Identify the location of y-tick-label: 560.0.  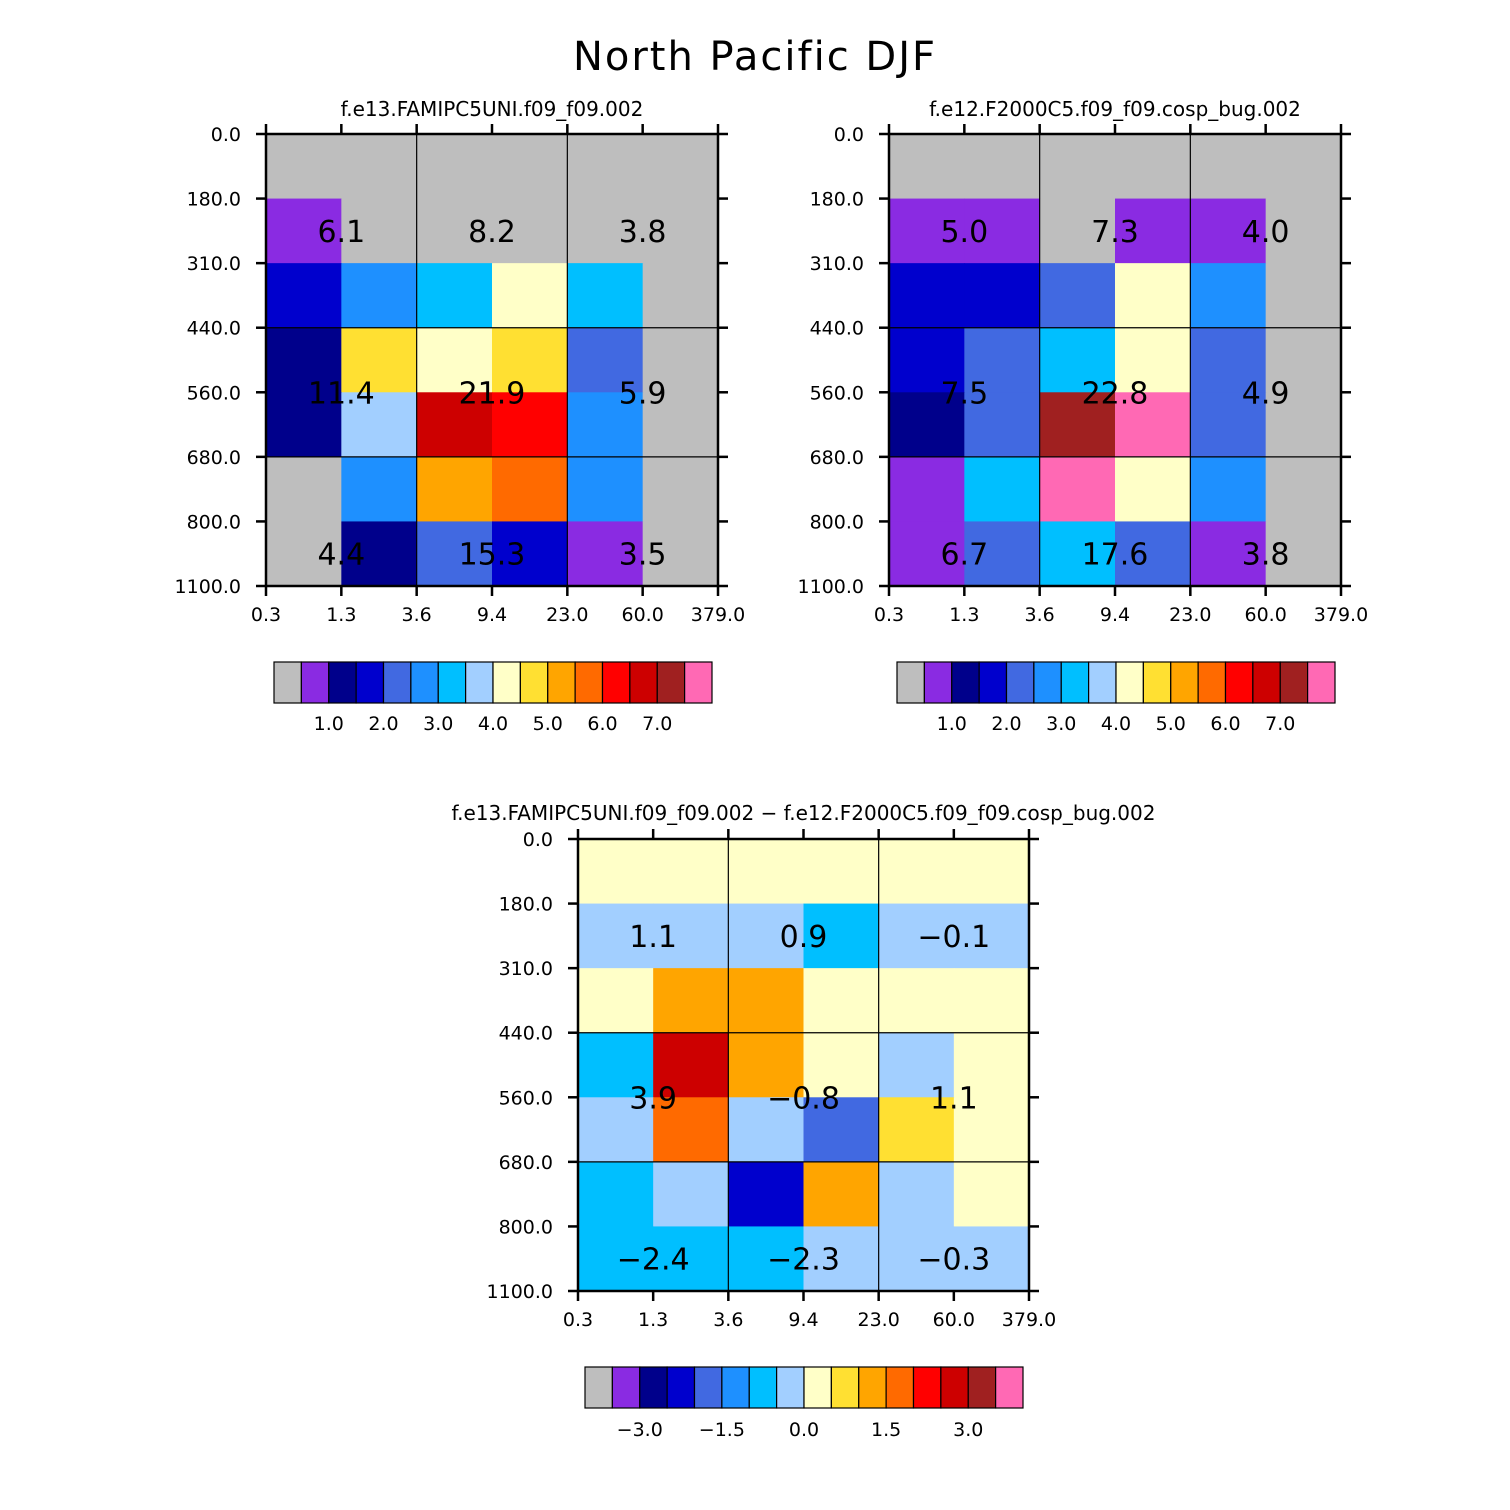
(214, 393).